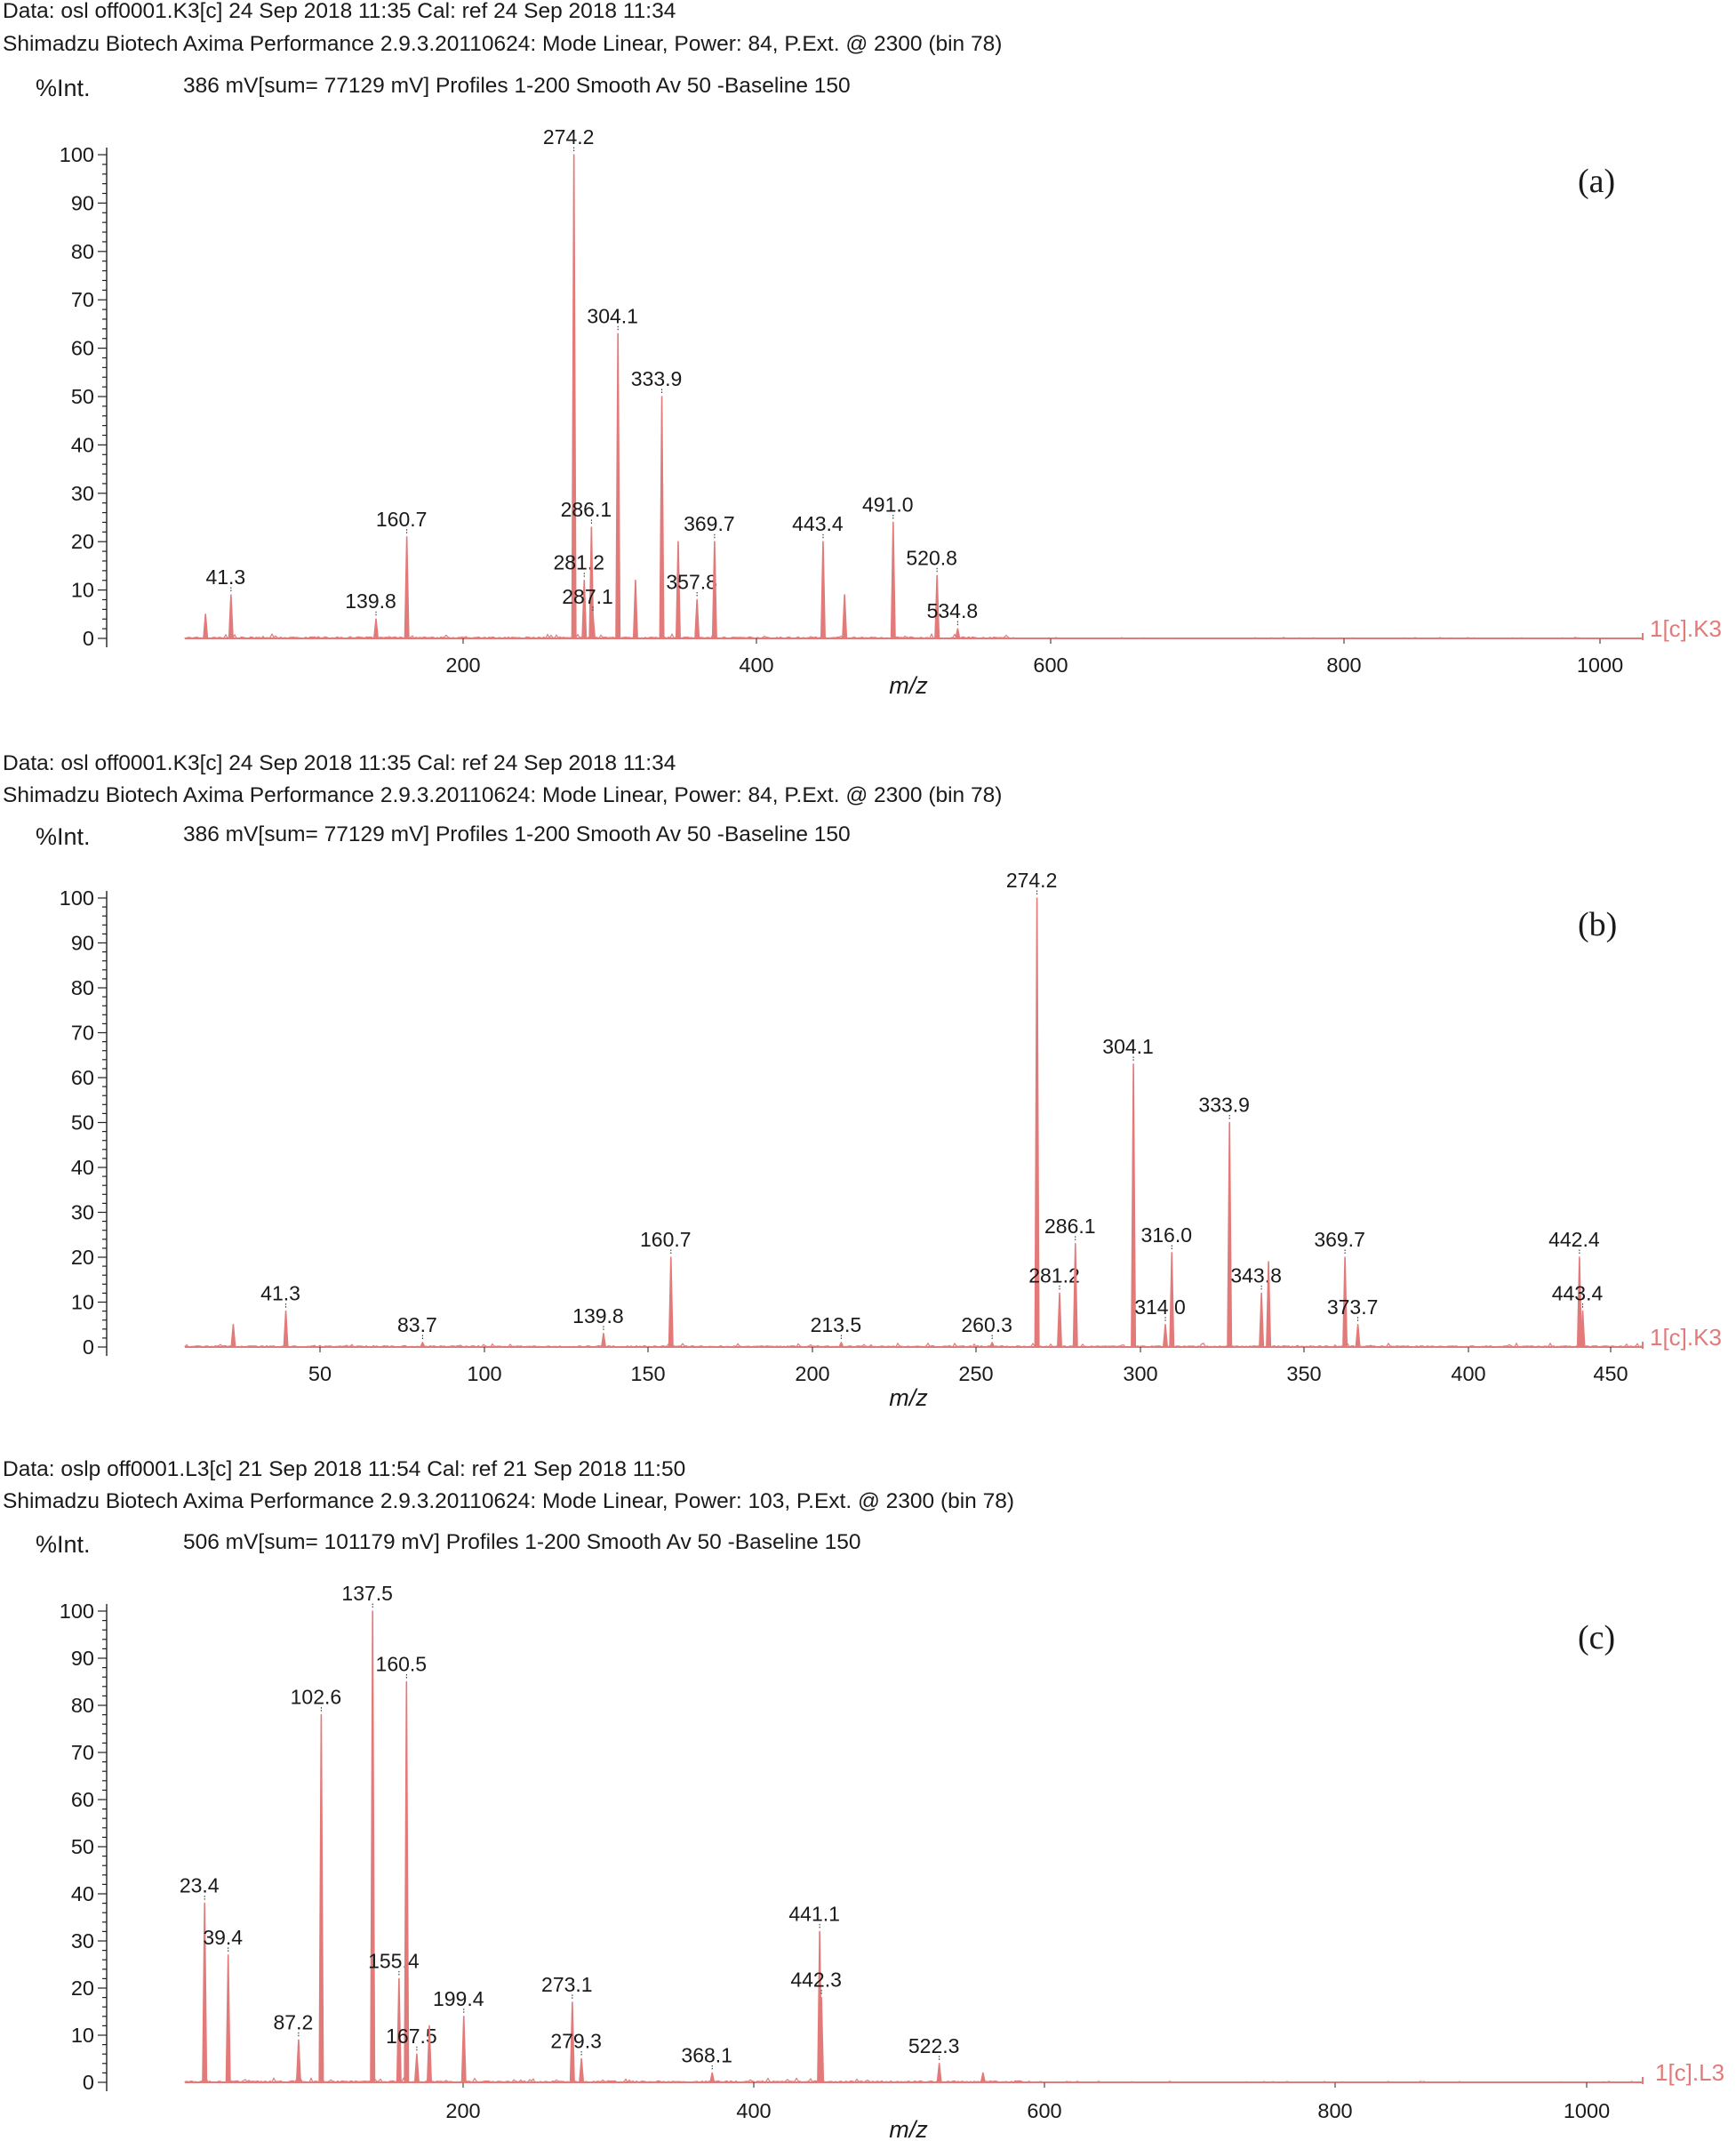 This screenshot has width=1736, height=2141. What do you see at coordinates (88, 638) in the screenshot?
I see `y-tick-label: 0` at bounding box center [88, 638].